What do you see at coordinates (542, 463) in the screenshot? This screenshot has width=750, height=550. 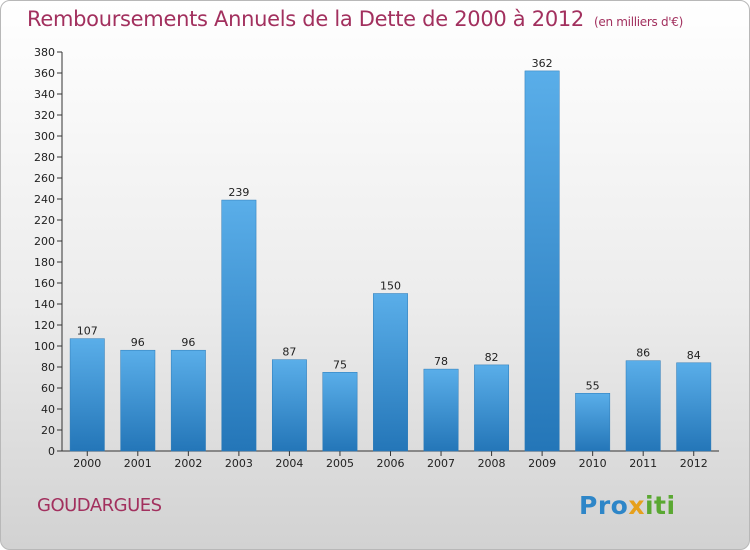 I see `x-tick-label: 2009` at bounding box center [542, 463].